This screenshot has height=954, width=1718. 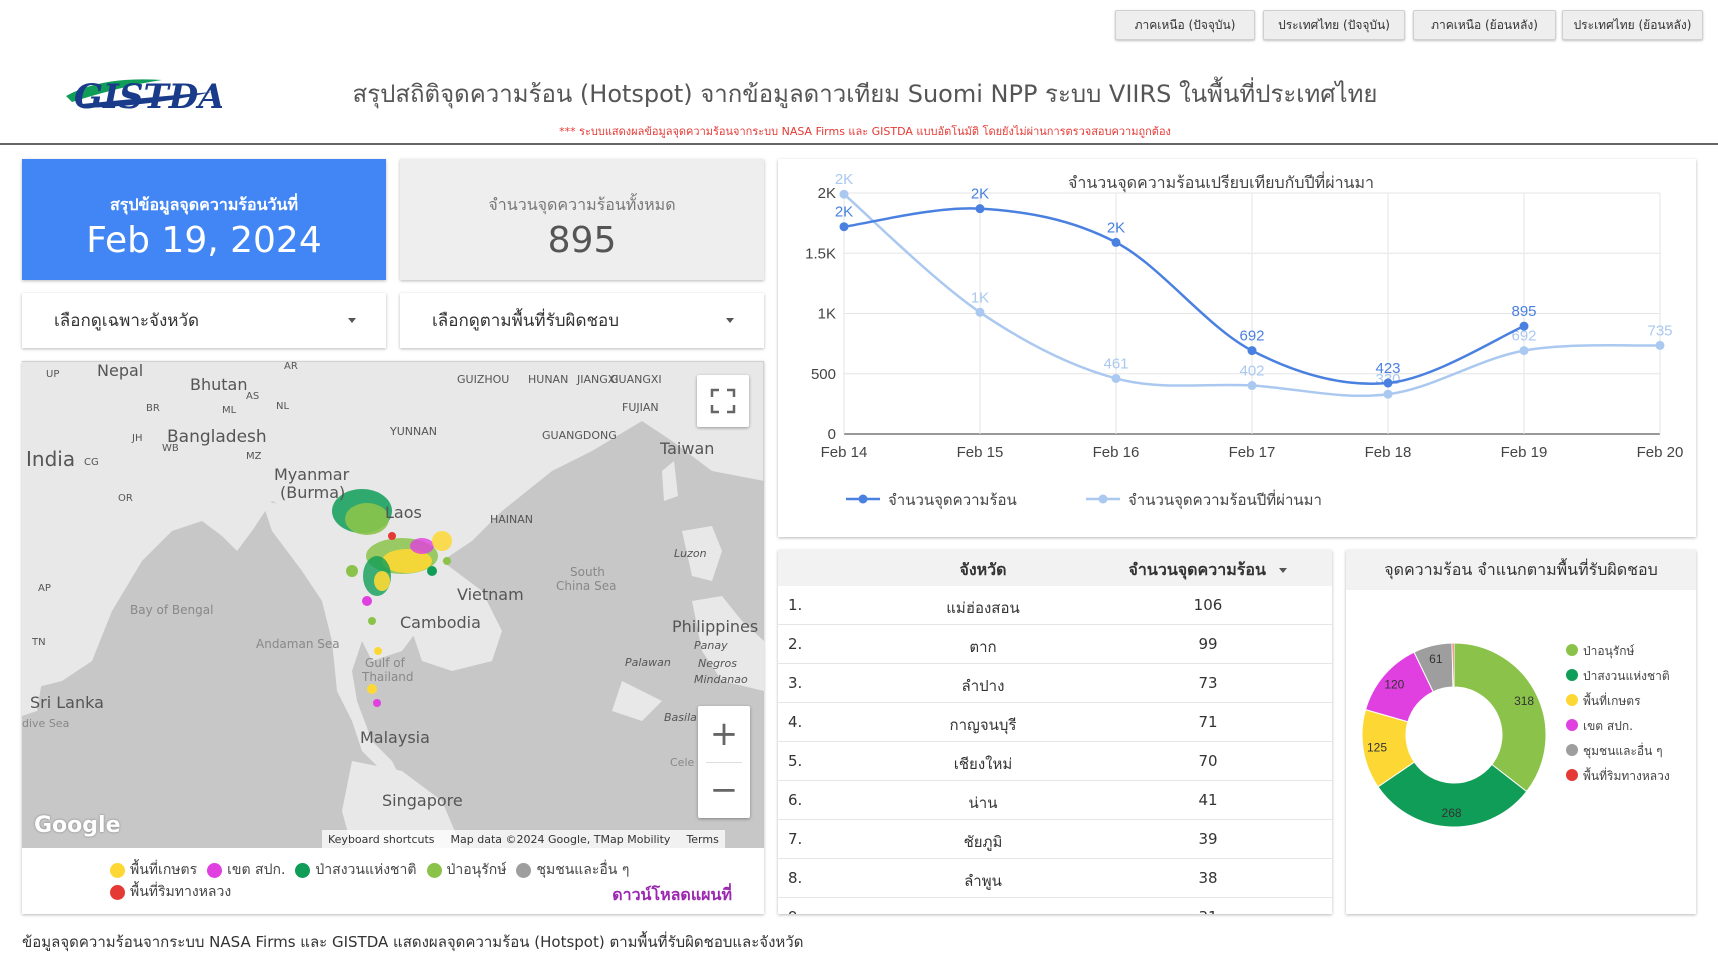 I want to click on fullscreen-button, so click(x=723, y=401).